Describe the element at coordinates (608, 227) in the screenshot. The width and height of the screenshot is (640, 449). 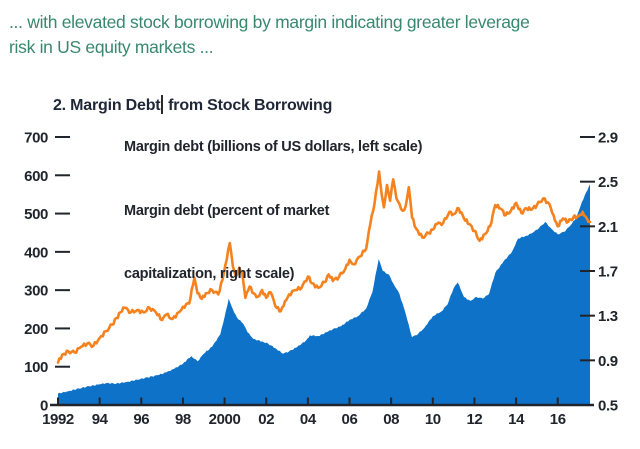
I see `right-axis-tick-label: 2.1` at that location.